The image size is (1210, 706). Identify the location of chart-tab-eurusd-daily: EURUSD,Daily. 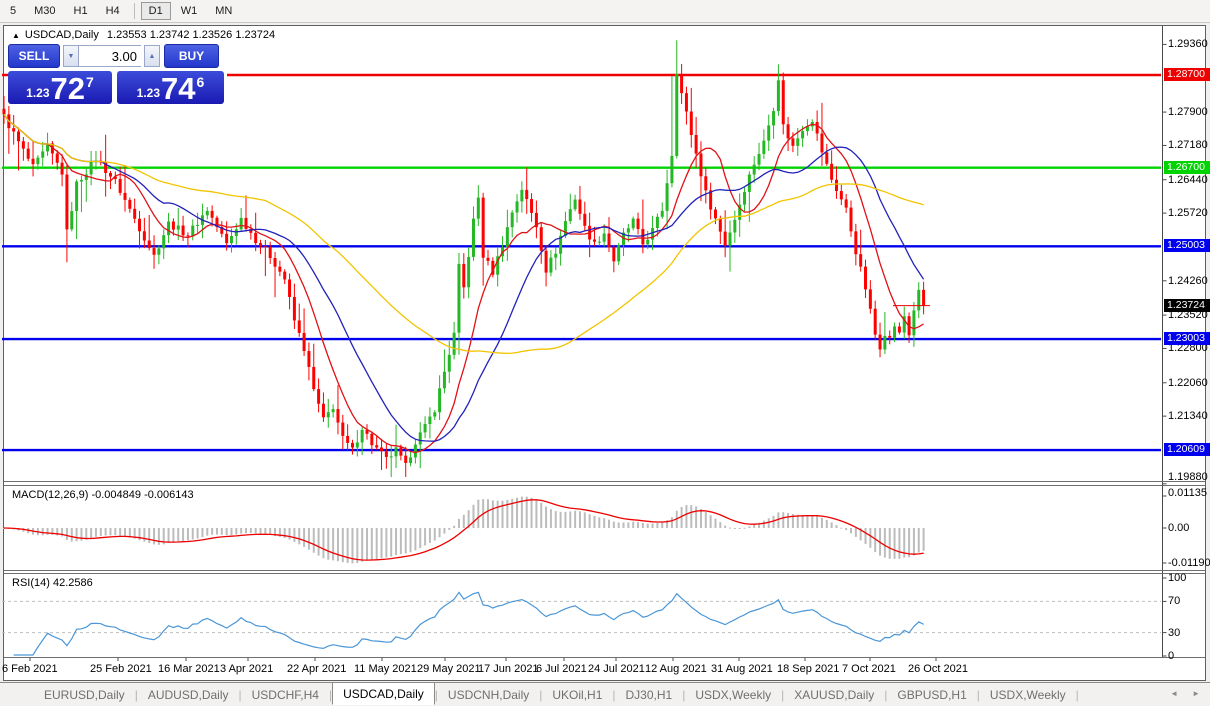
(84, 694).